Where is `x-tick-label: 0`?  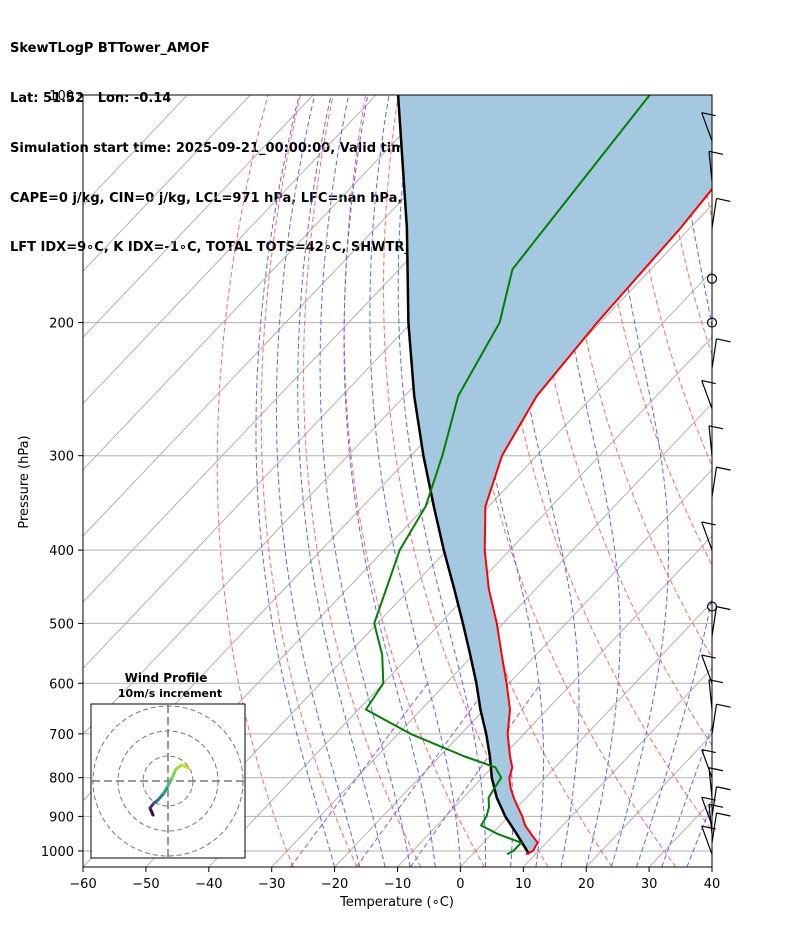
x-tick-label: 0 is located at coordinates (460, 884).